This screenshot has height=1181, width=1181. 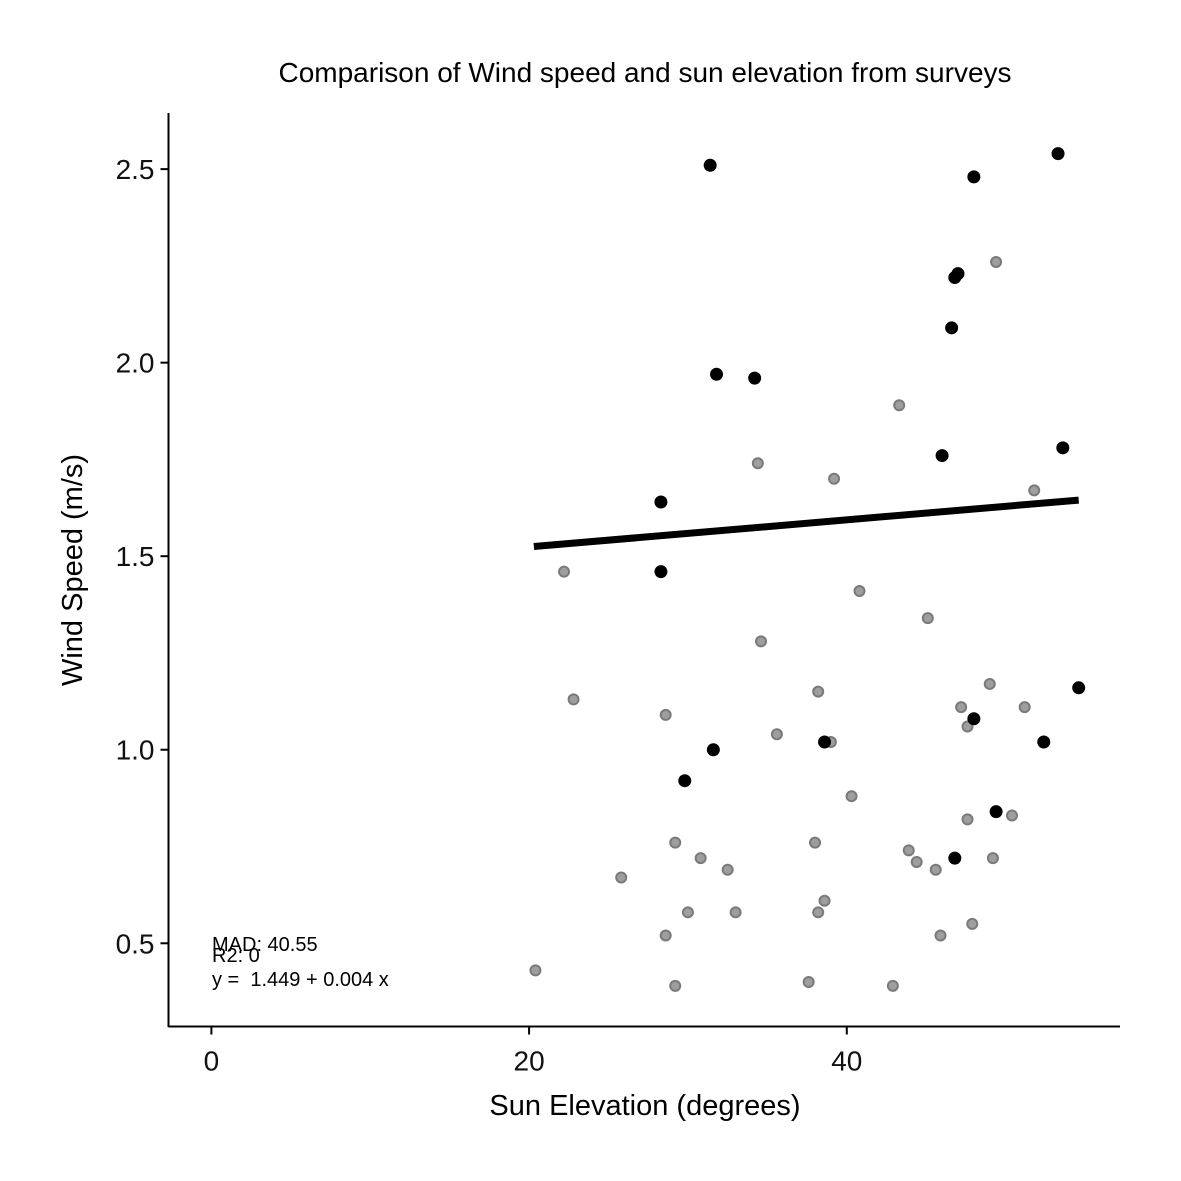 I want to click on y-tick-label: 1.0, so click(x=135, y=750).